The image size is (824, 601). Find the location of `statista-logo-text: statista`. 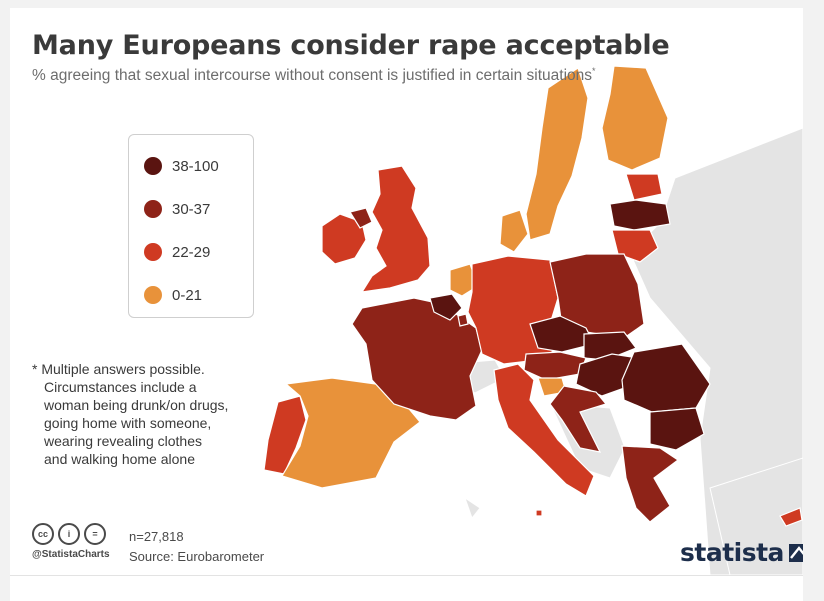

statista-logo-text: statista is located at coordinates (732, 552).